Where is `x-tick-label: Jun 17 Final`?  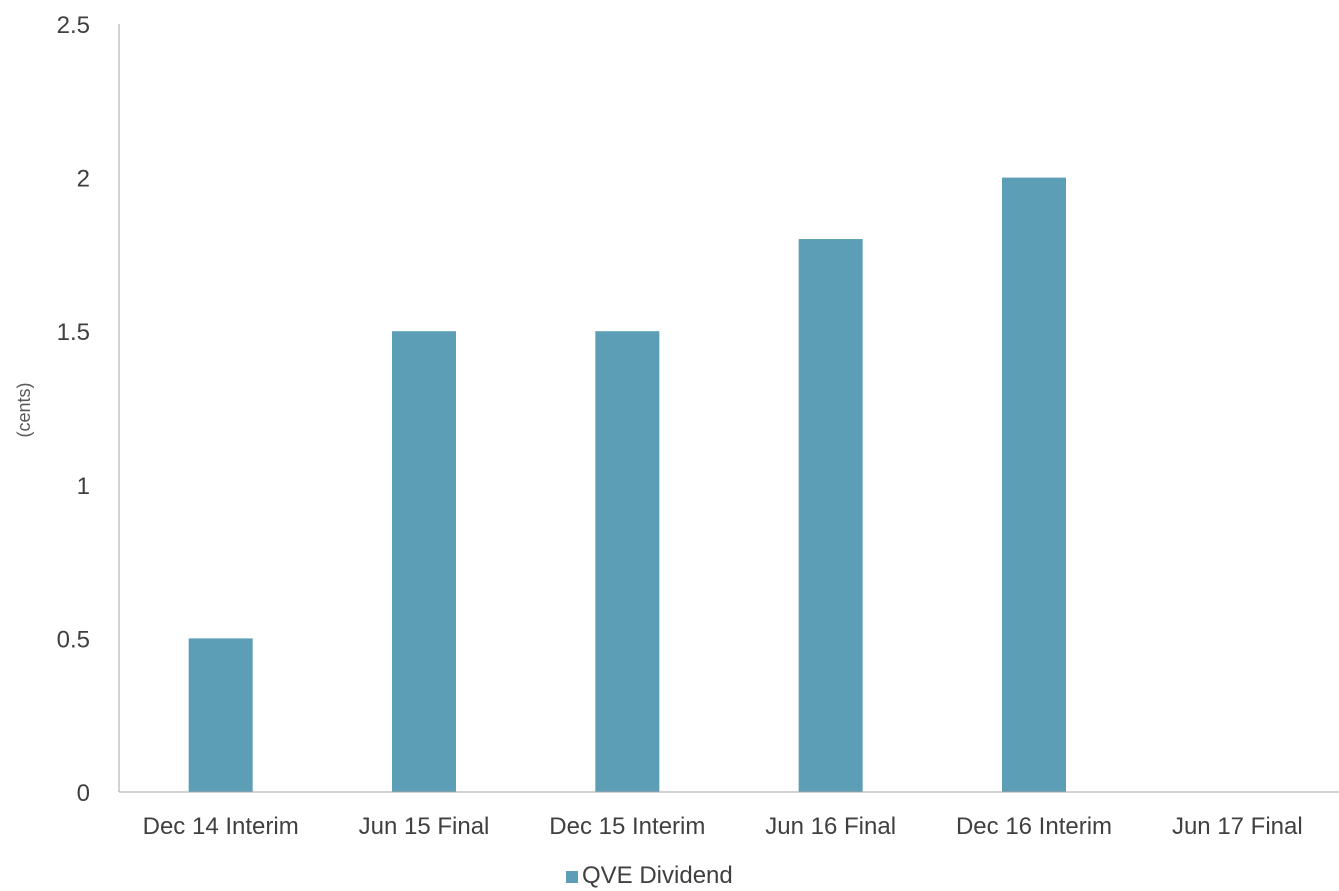
x-tick-label: Jun 17 Final is located at coordinates (1237, 826).